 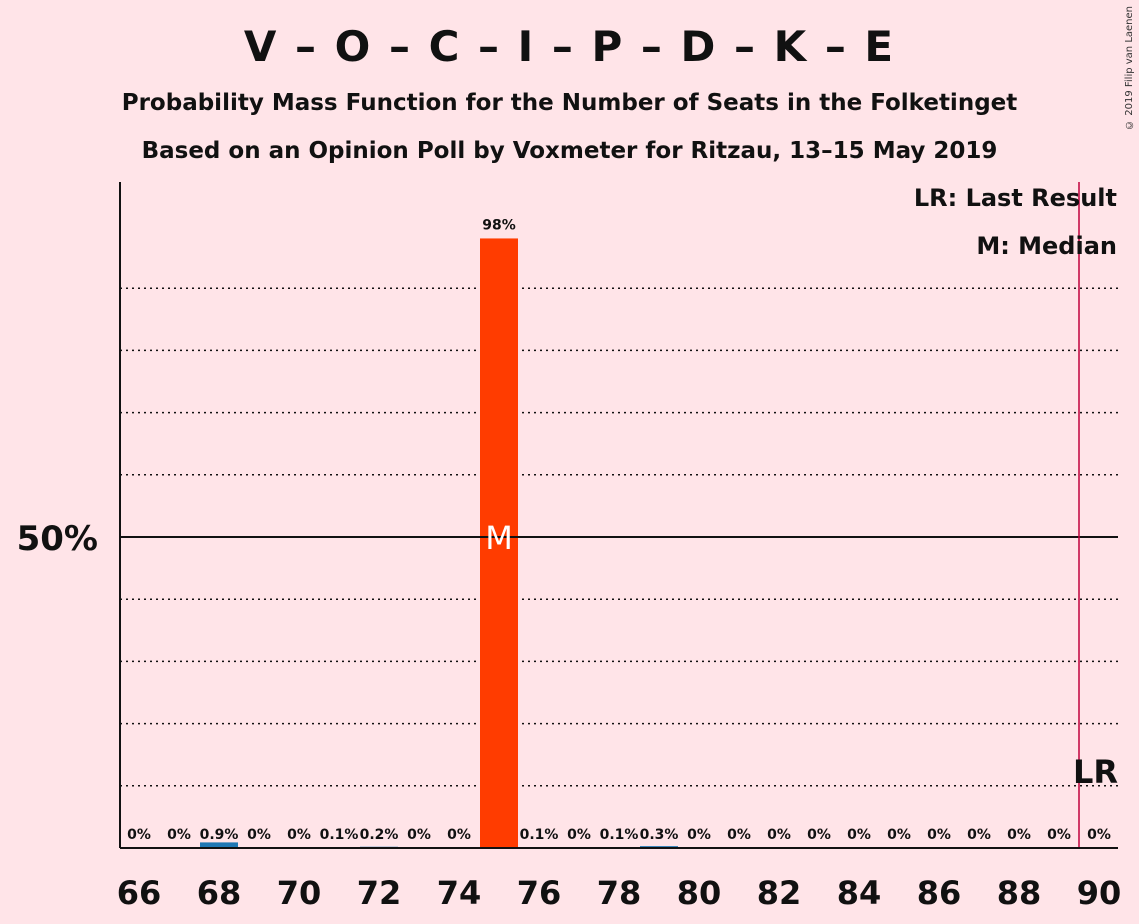 What do you see at coordinates (499, 225) in the screenshot?
I see `bar-label-75: 98%` at bounding box center [499, 225].